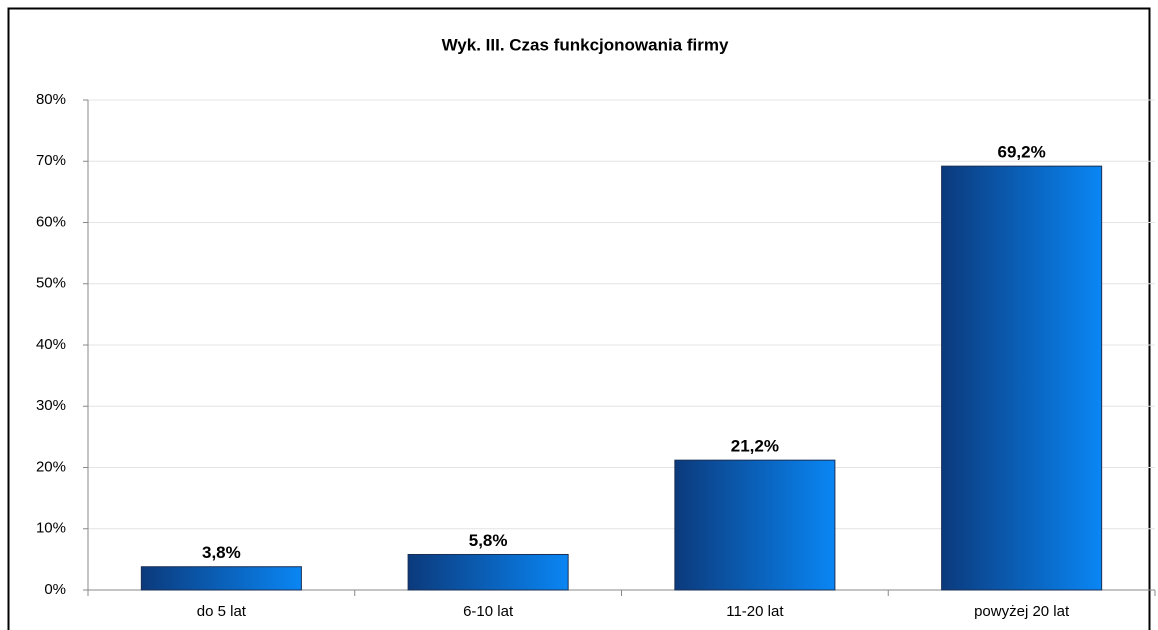  Describe the element at coordinates (51, 528) in the screenshot. I see `y-tick-label: 10%` at that location.